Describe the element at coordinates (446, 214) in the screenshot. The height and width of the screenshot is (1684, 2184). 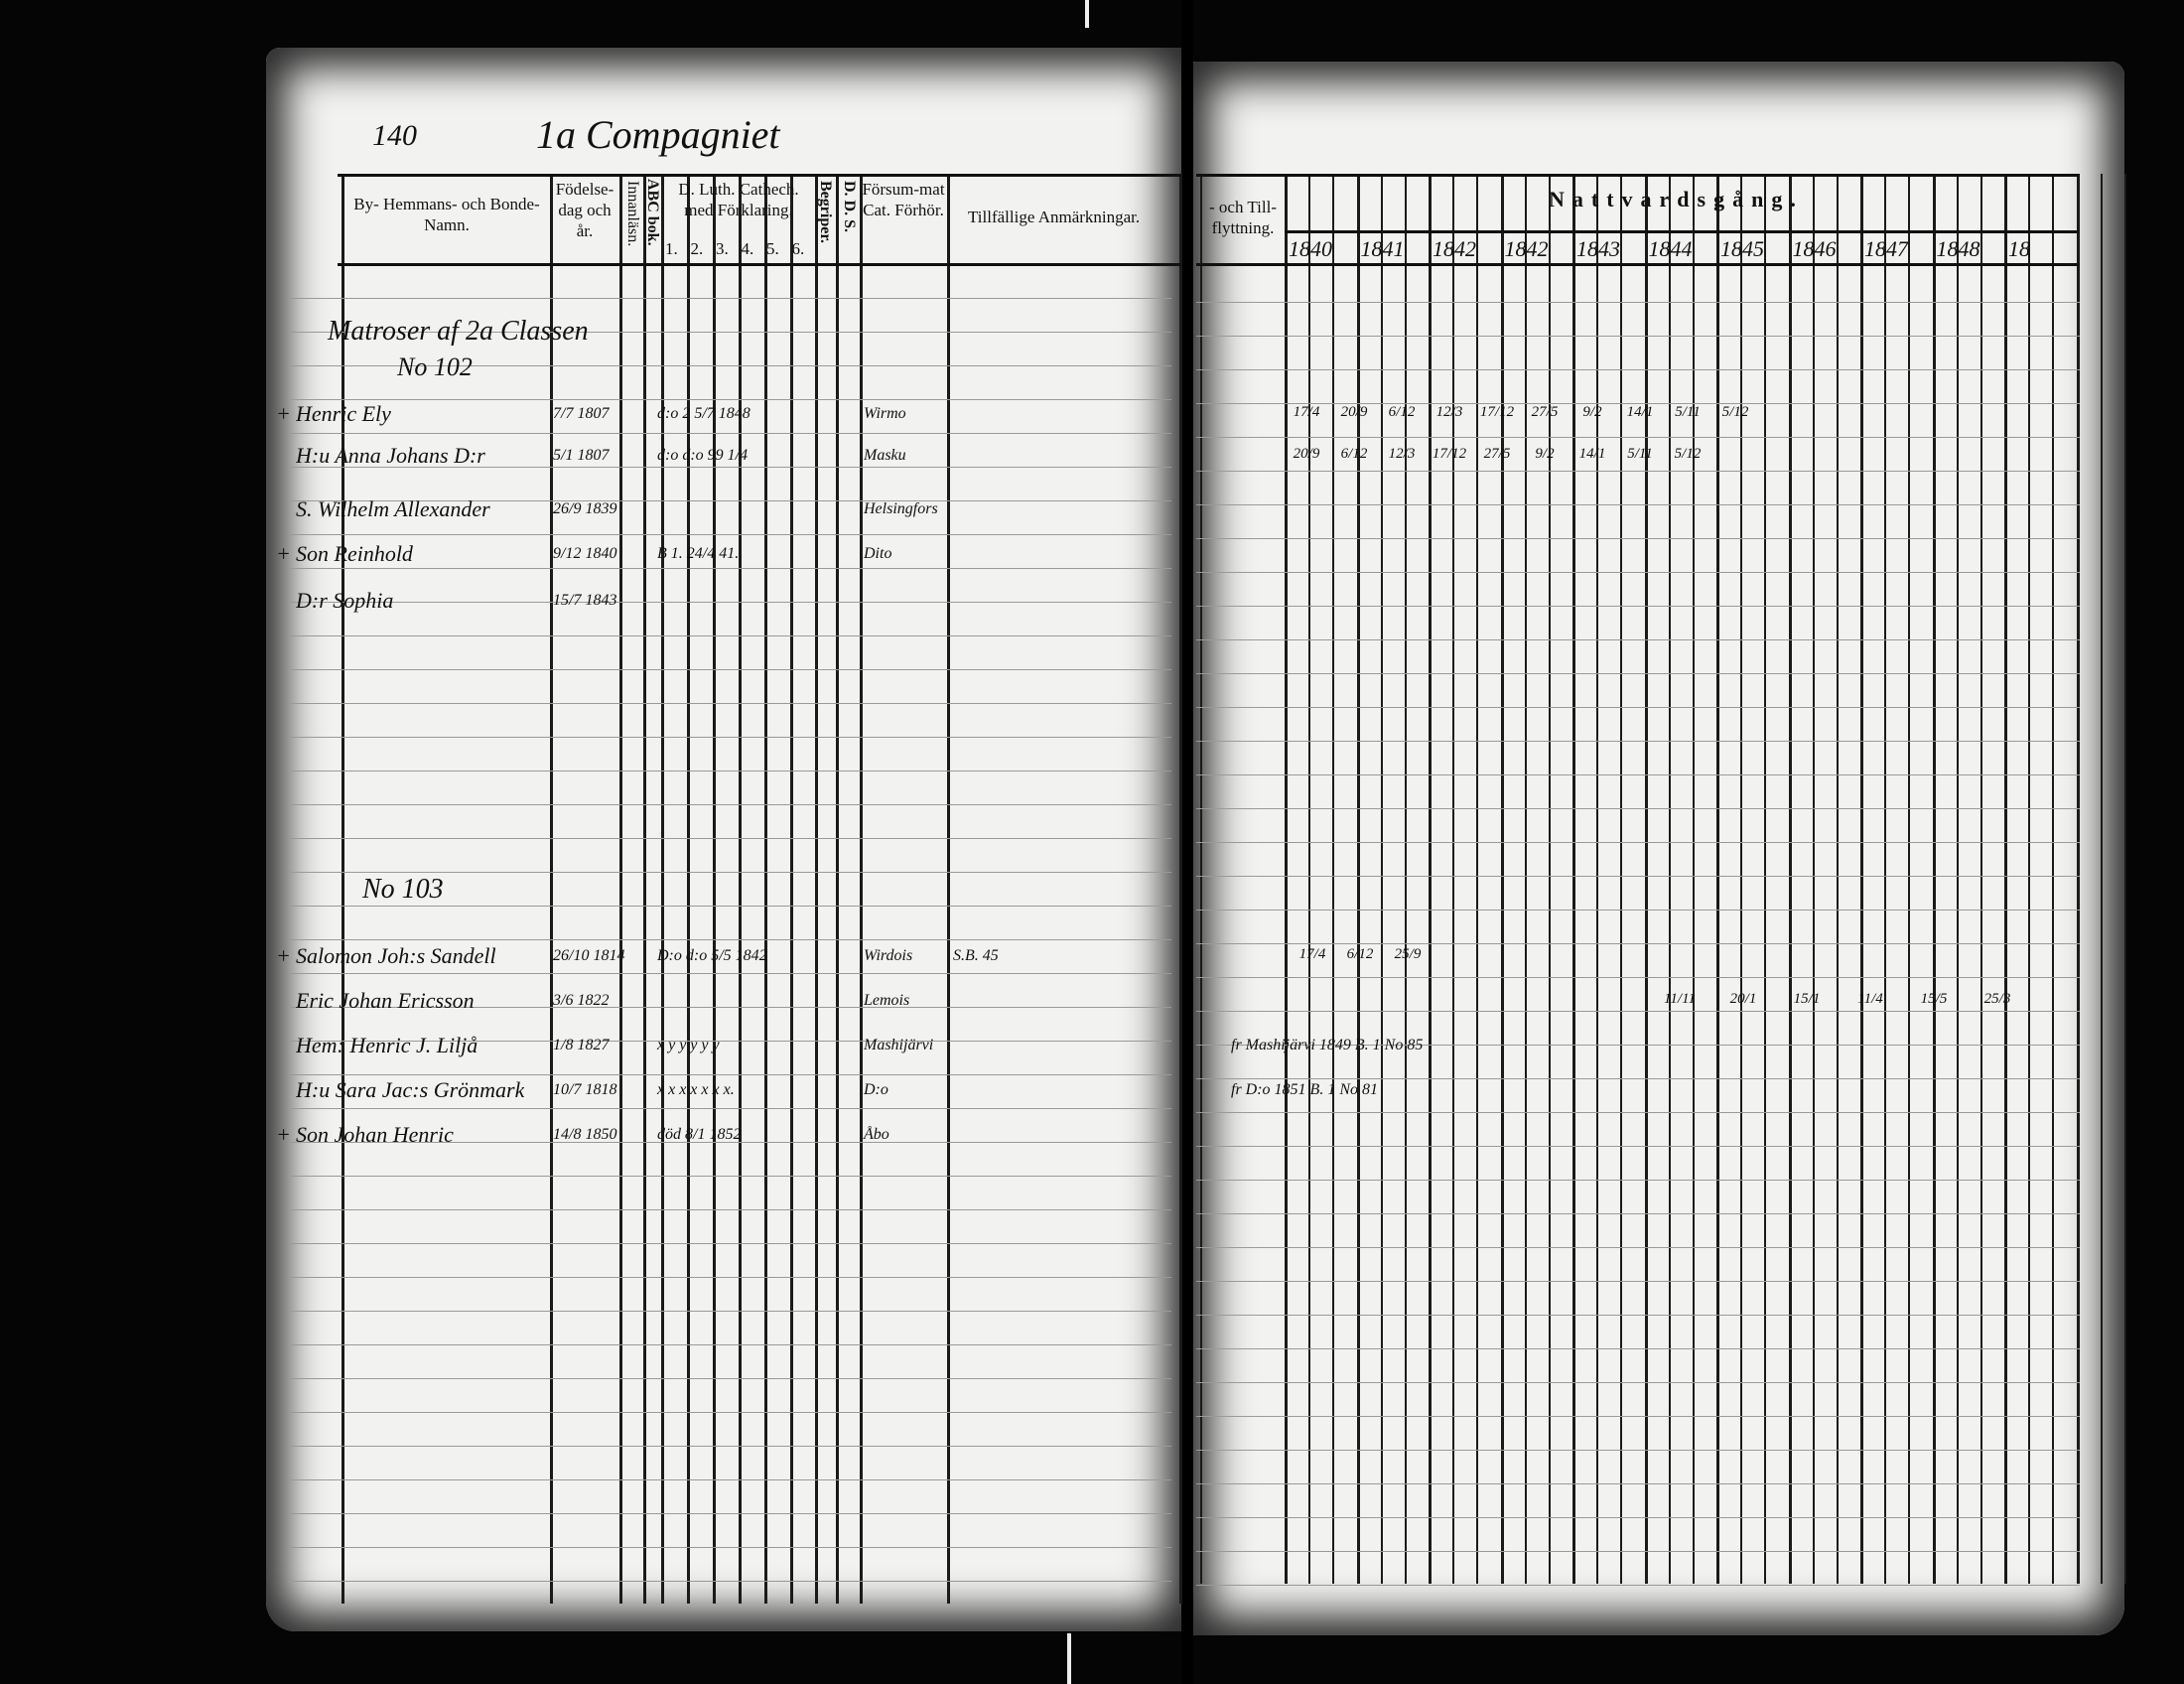
I see `header-name: By- Hemmans- och Bonde-Namn.` at that location.